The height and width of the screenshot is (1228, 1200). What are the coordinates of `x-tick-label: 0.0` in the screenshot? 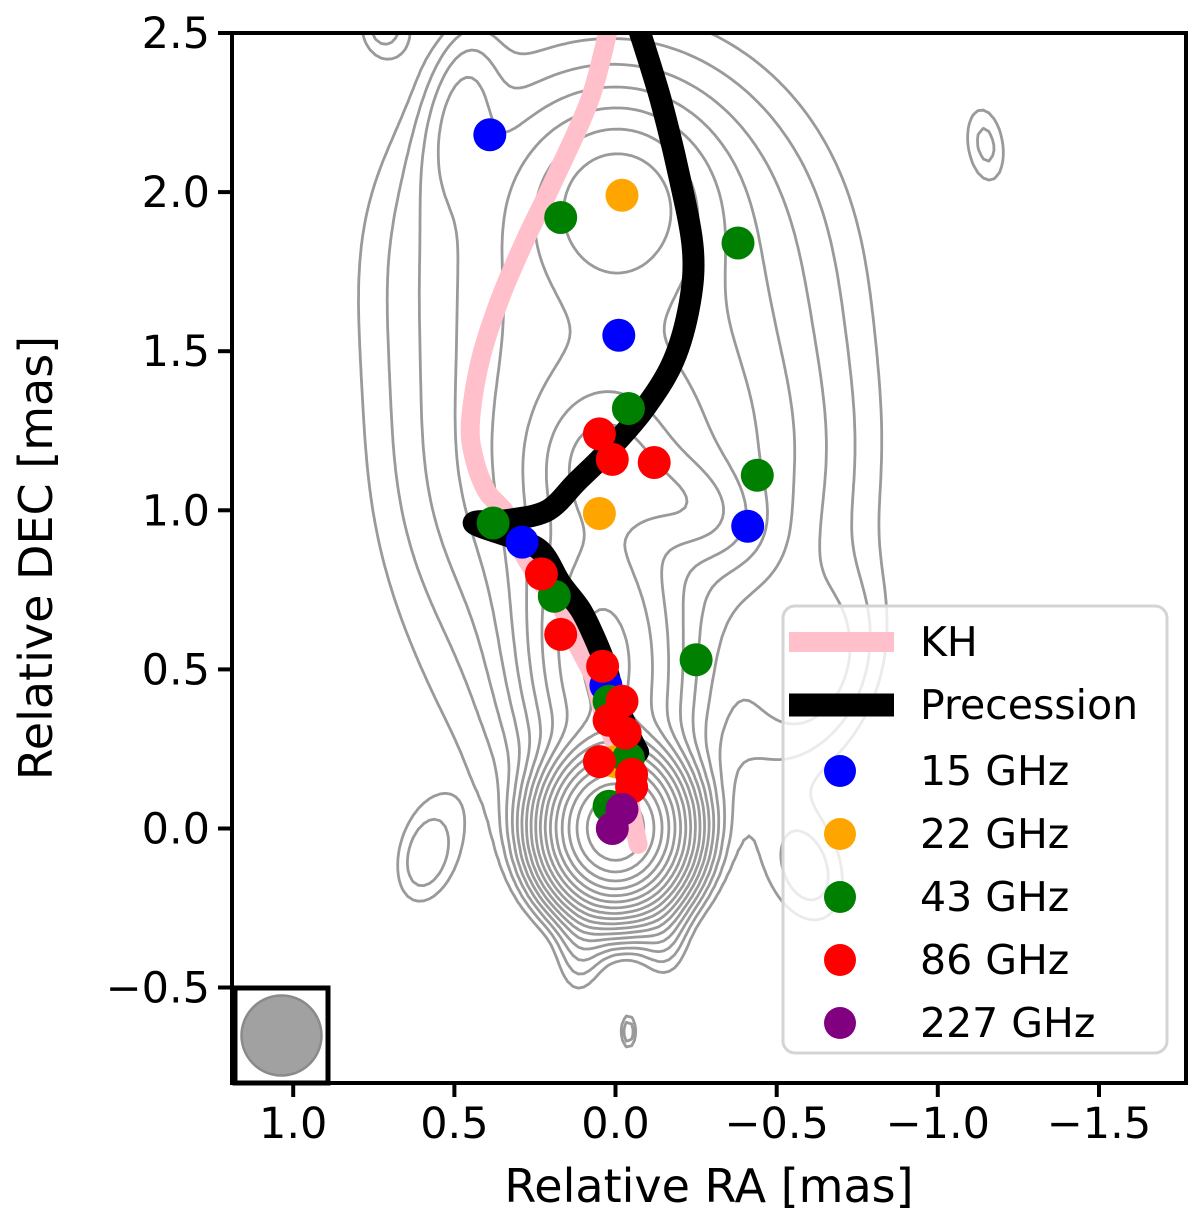 It's located at (615, 1124).